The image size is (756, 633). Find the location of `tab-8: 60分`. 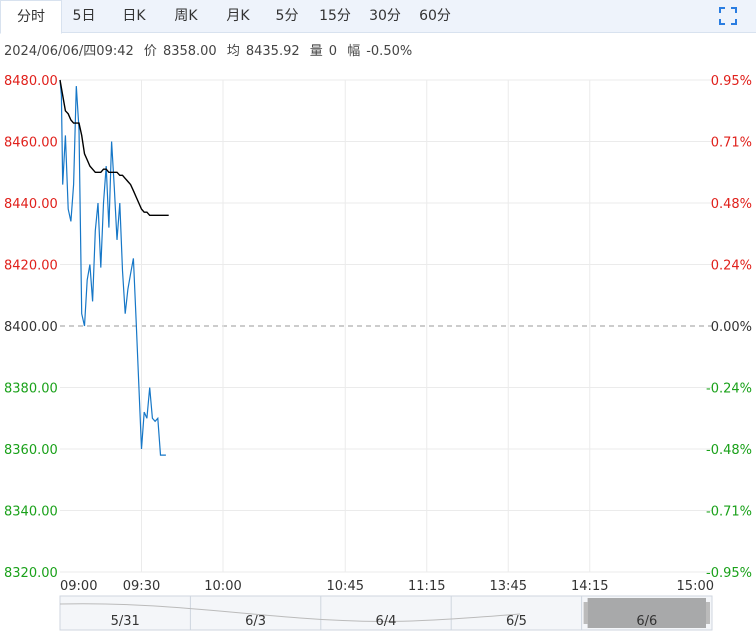

tab-8: 60分 is located at coordinates (435, 16).